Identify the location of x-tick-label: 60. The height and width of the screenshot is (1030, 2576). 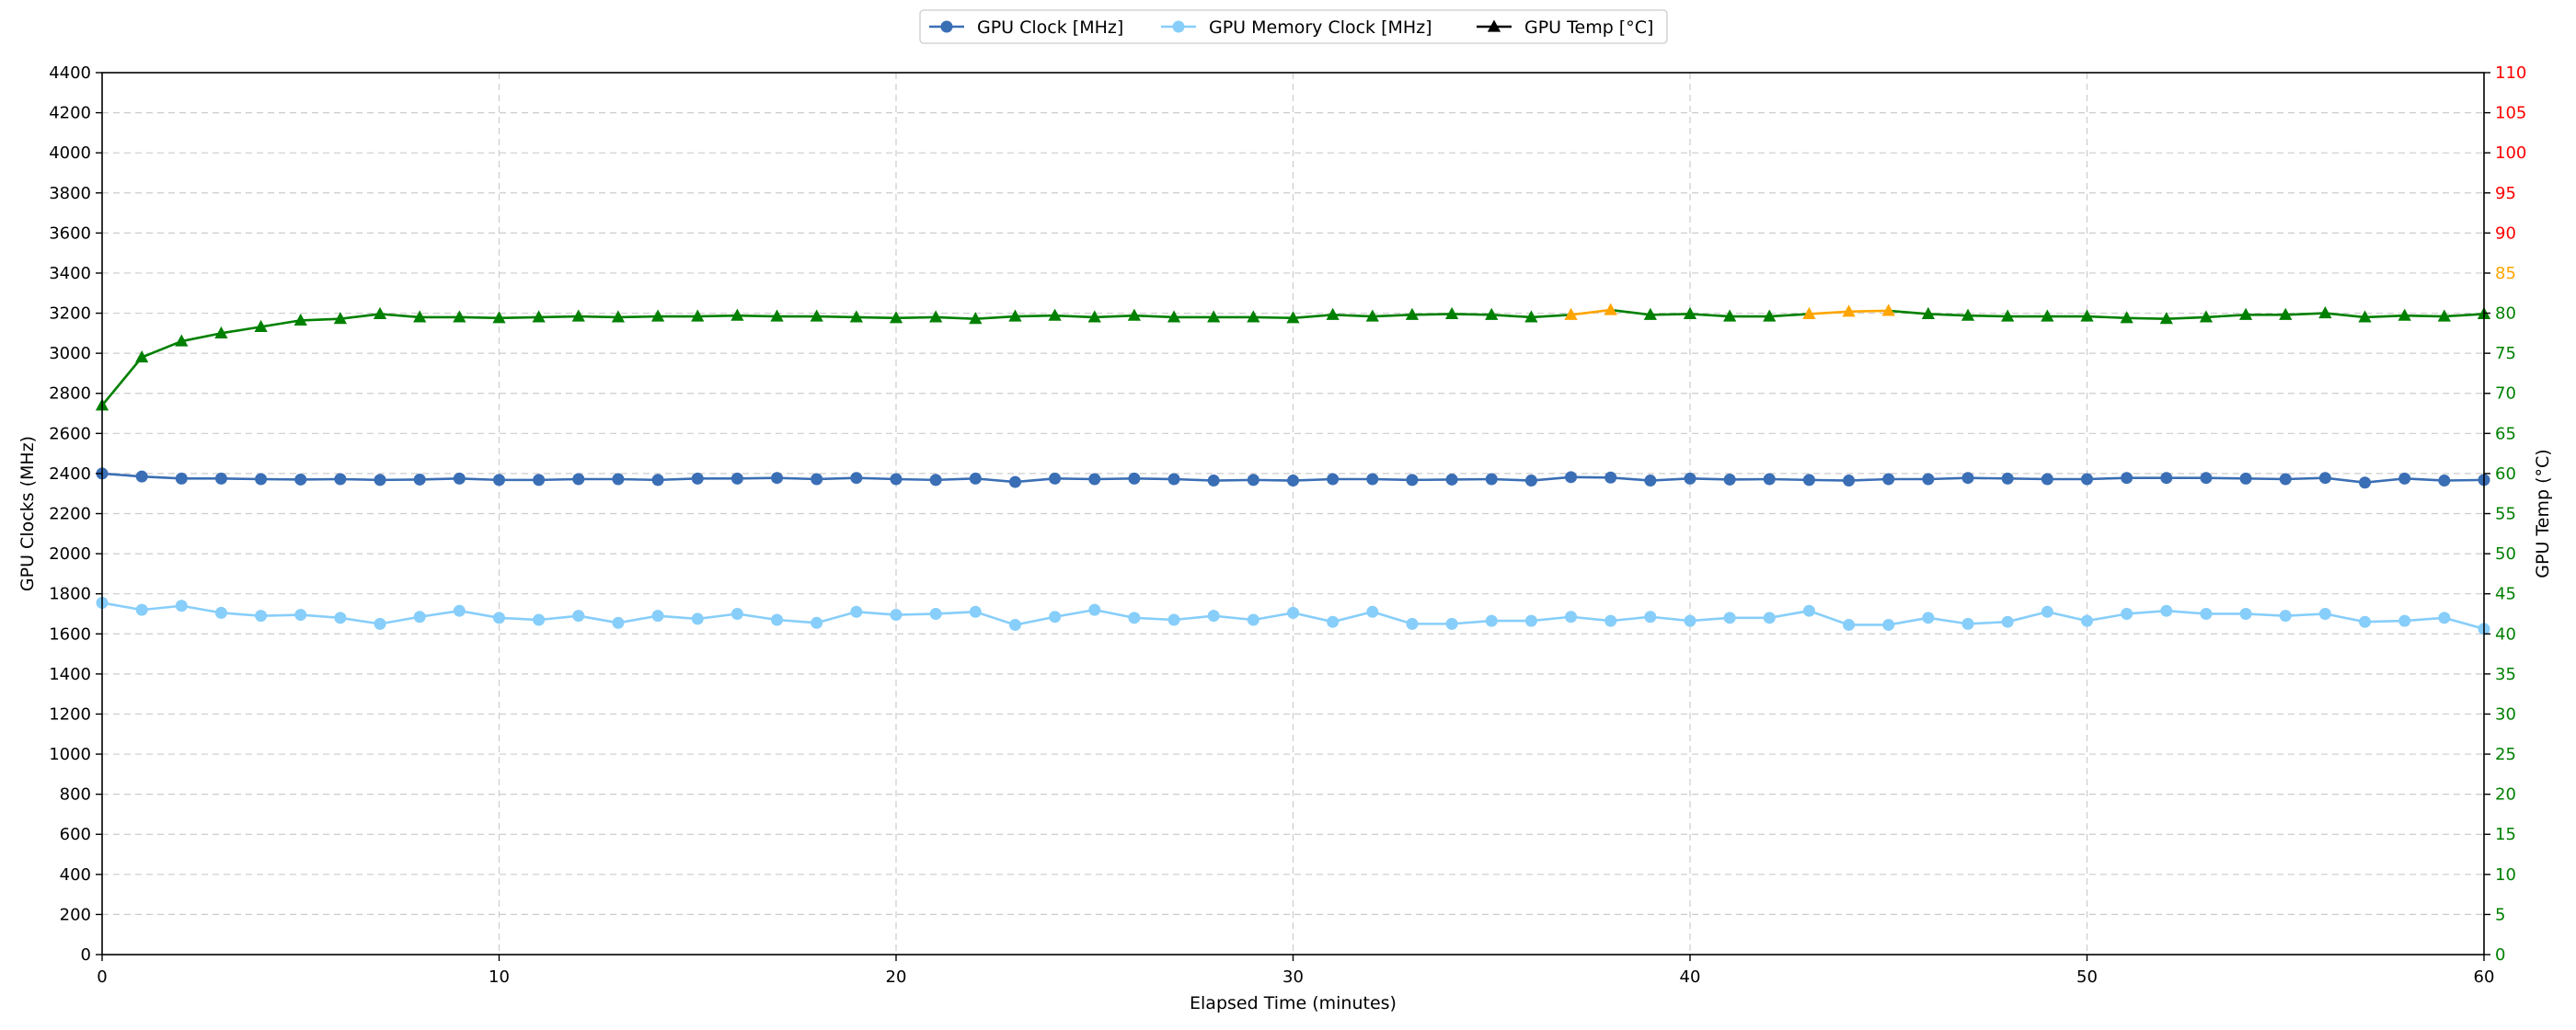
(2484, 977).